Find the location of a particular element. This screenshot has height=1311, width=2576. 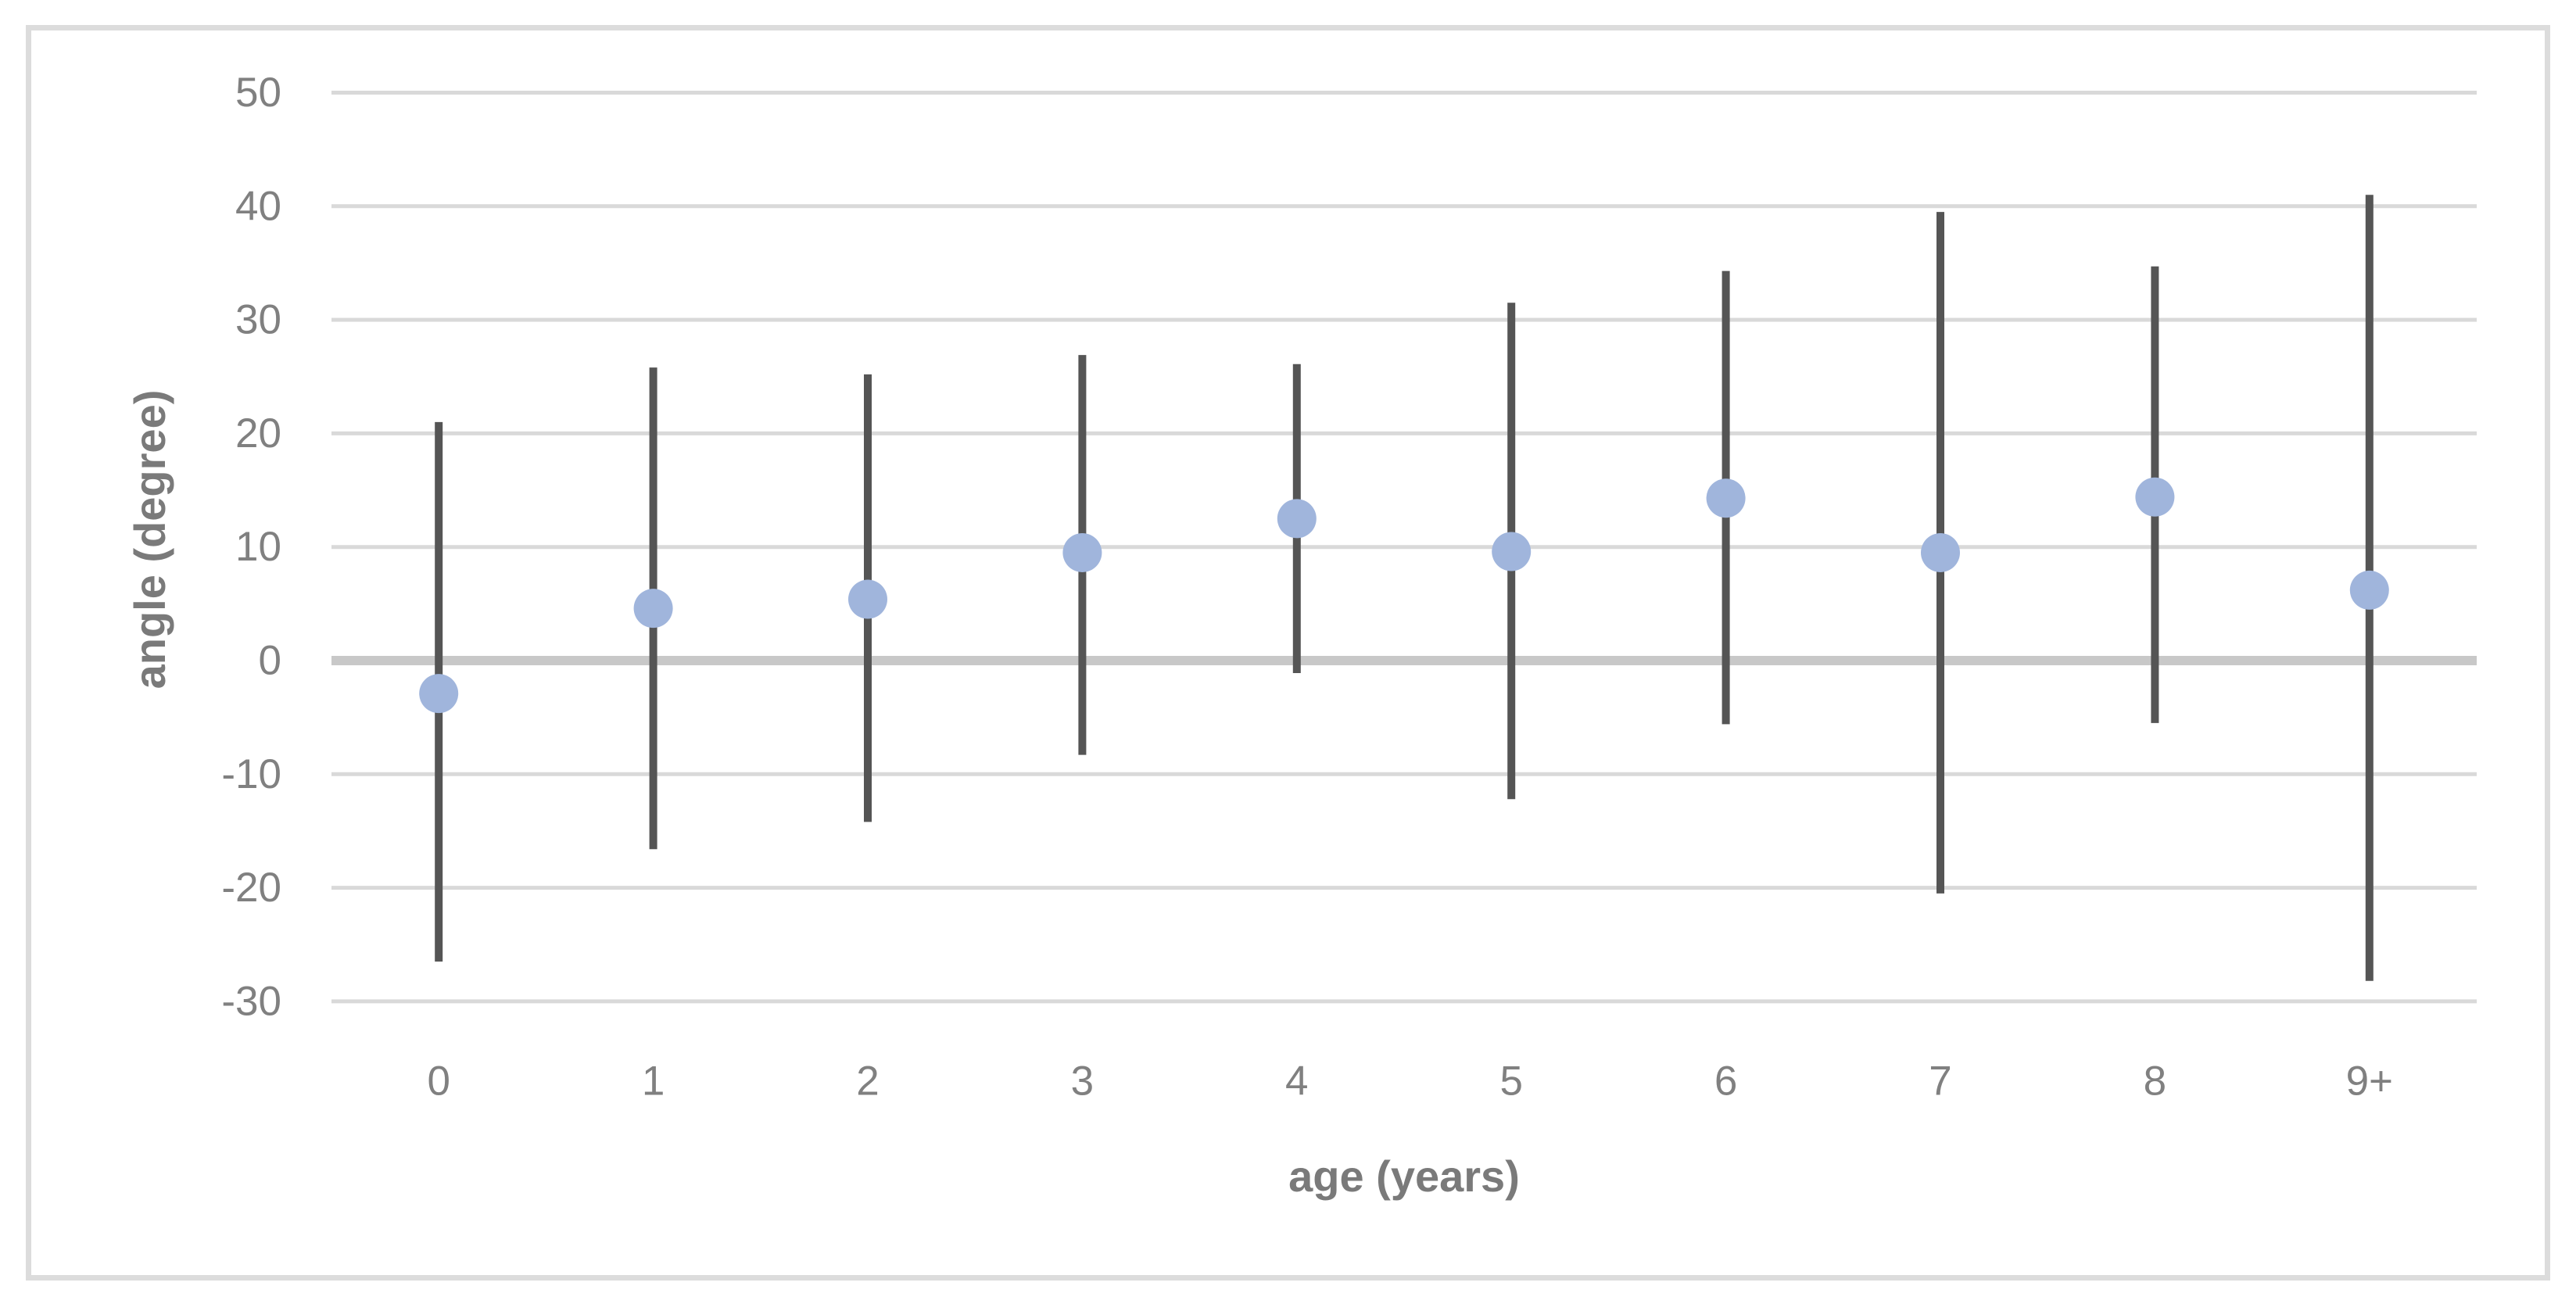

x-tick-label: 0 is located at coordinates (439, 1081).